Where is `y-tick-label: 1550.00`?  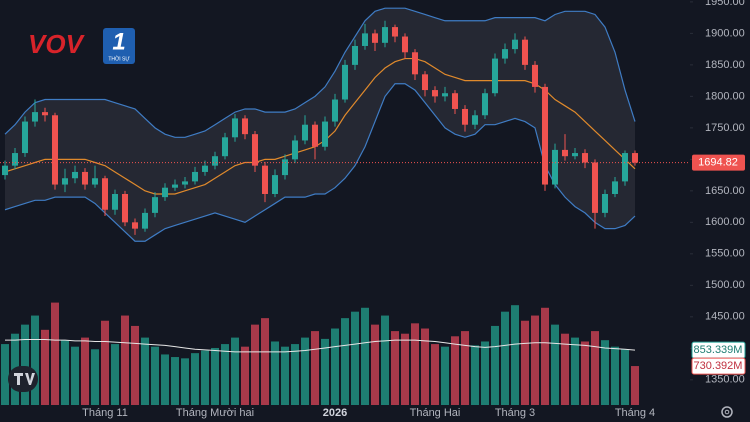
y-tick-label: 1550.00 is located at coordinates (725, 254).